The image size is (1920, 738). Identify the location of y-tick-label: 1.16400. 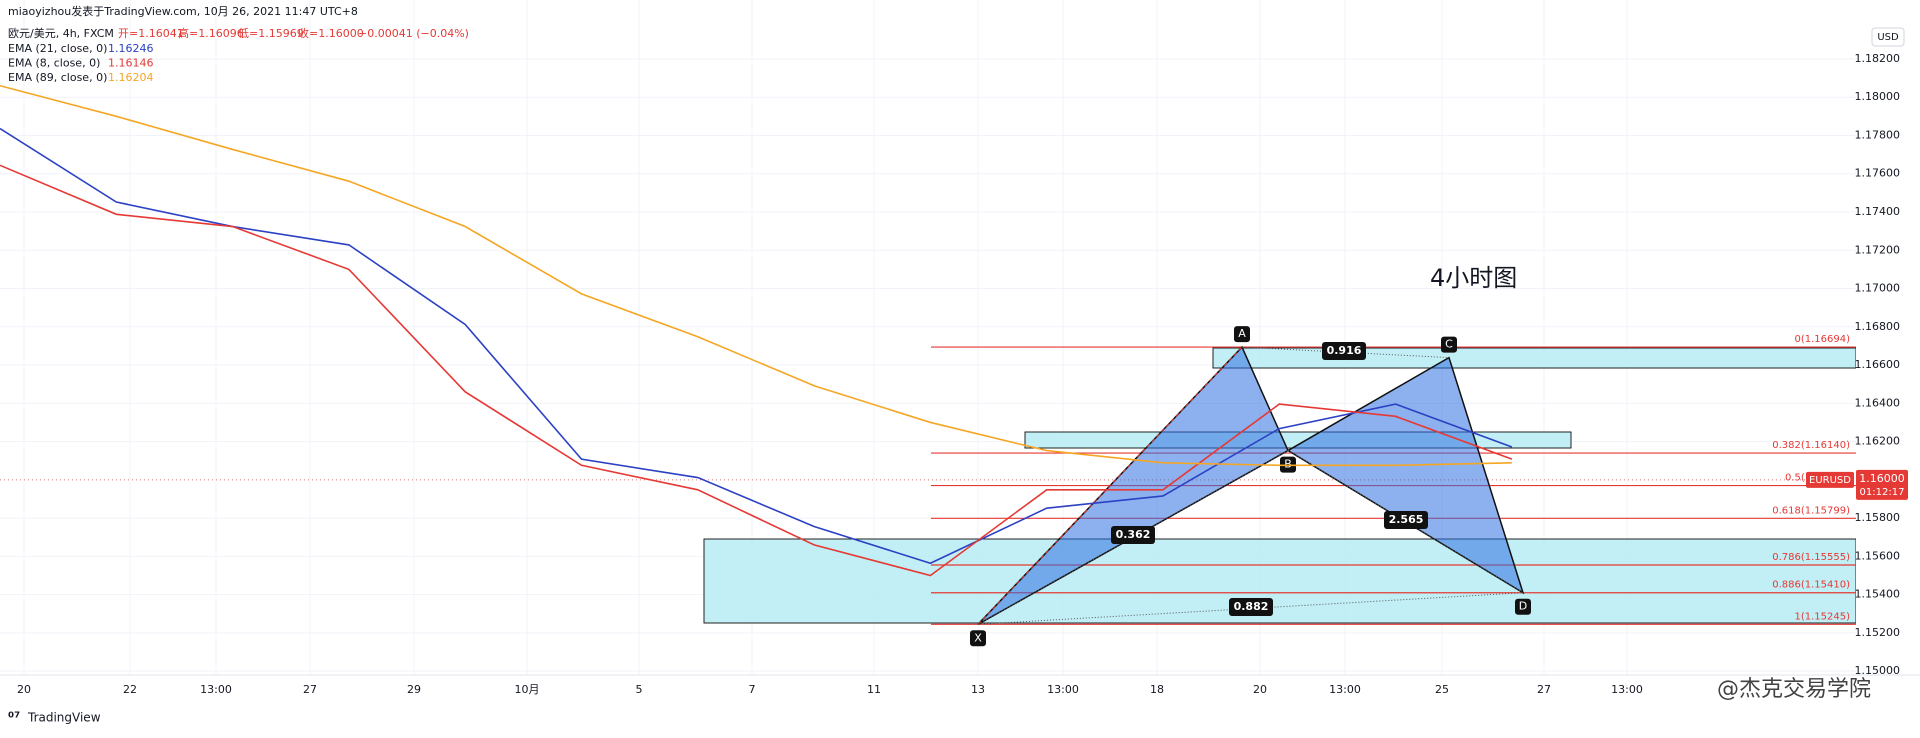
(1878, 402).